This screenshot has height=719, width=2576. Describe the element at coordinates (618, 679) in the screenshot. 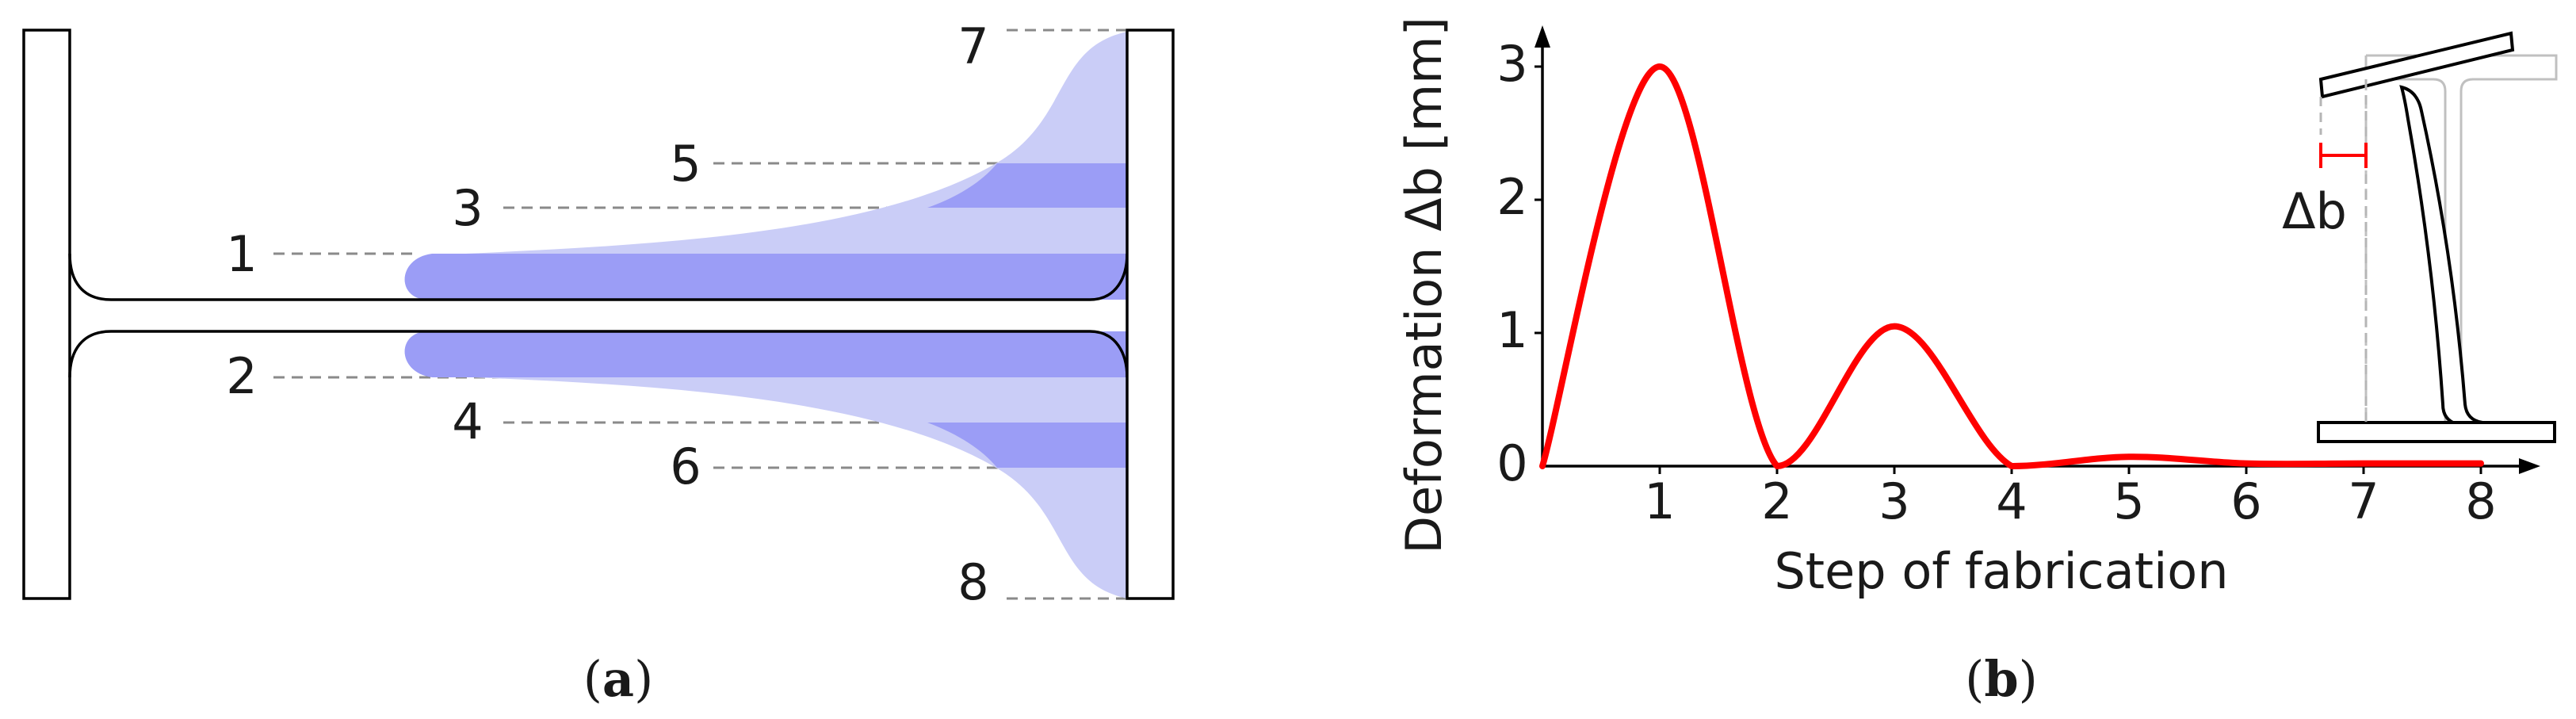

I see `panel-a-sublabel: (a)` at that location.